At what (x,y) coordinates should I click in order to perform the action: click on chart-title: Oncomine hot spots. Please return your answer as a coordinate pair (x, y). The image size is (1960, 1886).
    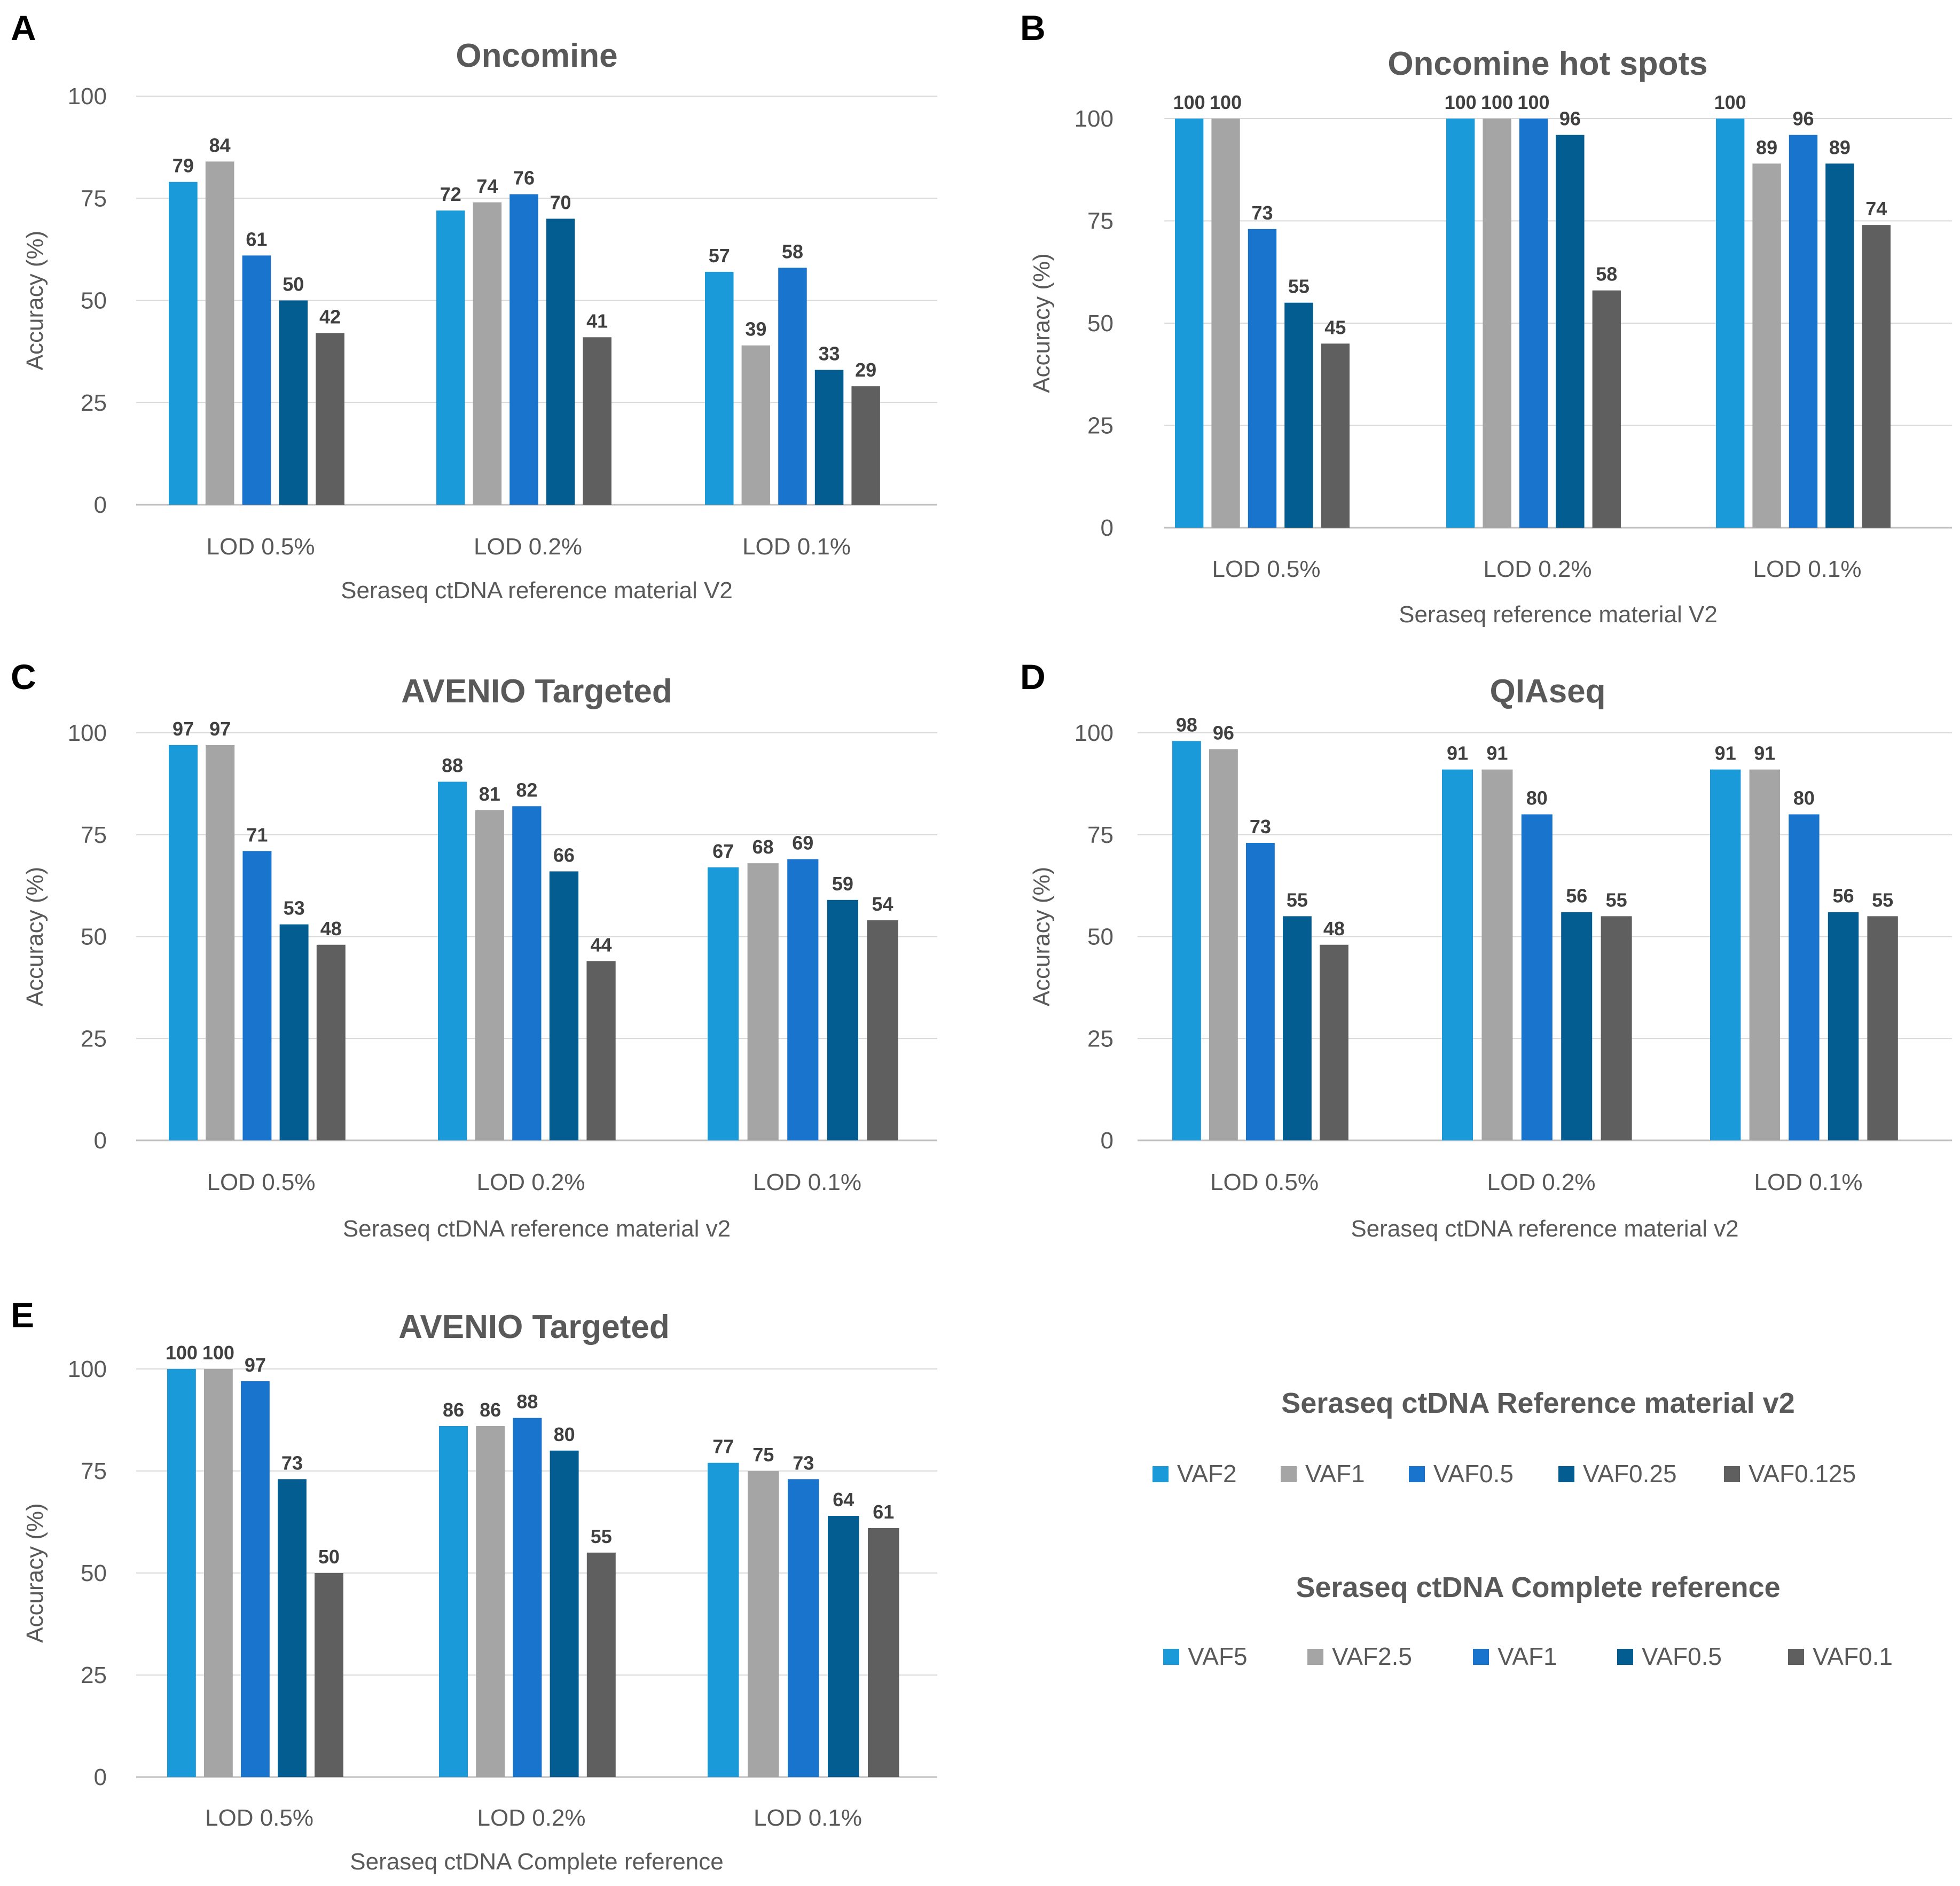
    Looking at the image, I should click on (1547, 64).